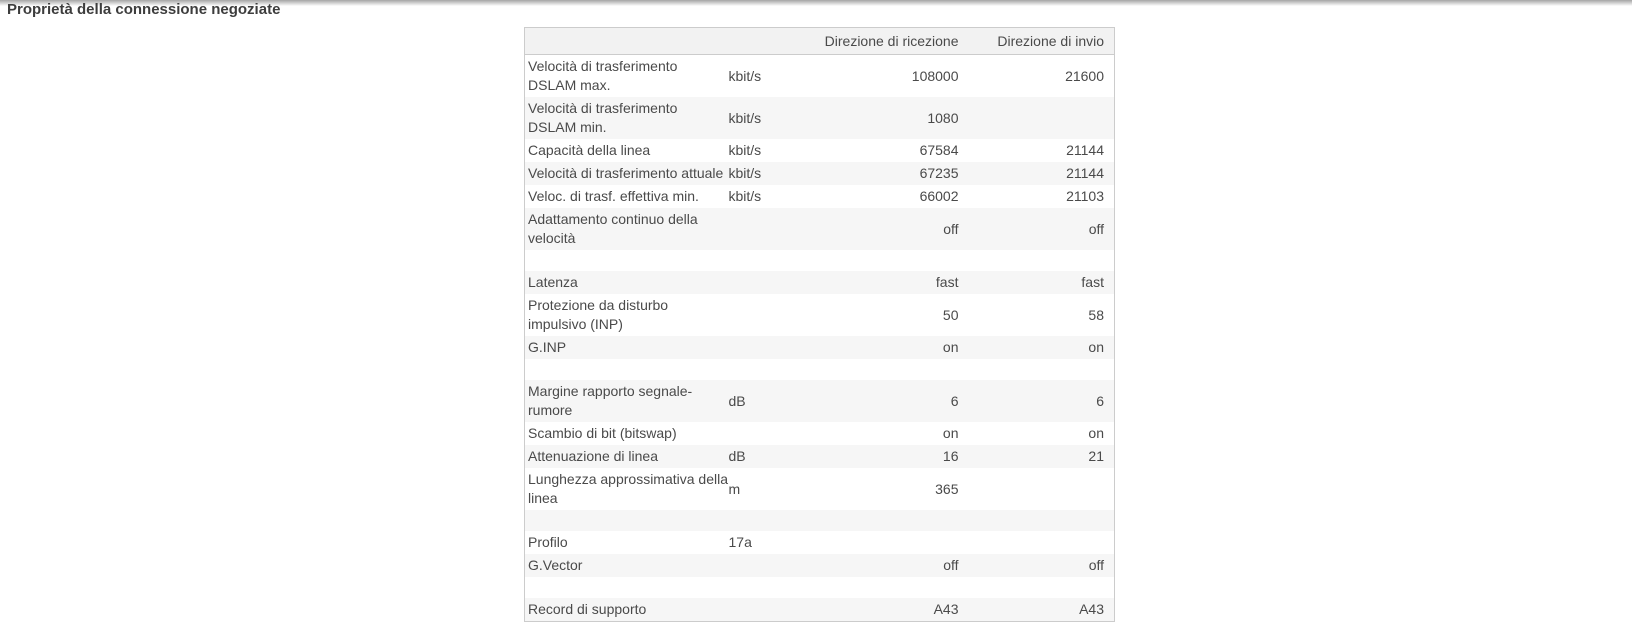  I want to click on row-label: Veloc. di trasf. effettiva min., so click(613, 196).